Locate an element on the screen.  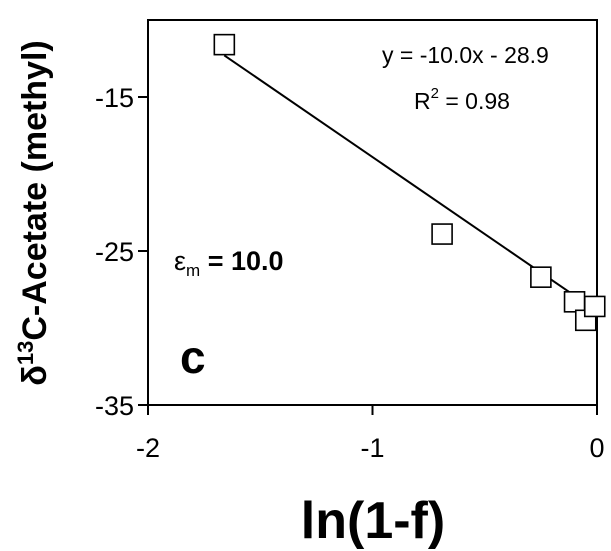
y-tick-label: -35 is located at coordinates (114, 406).